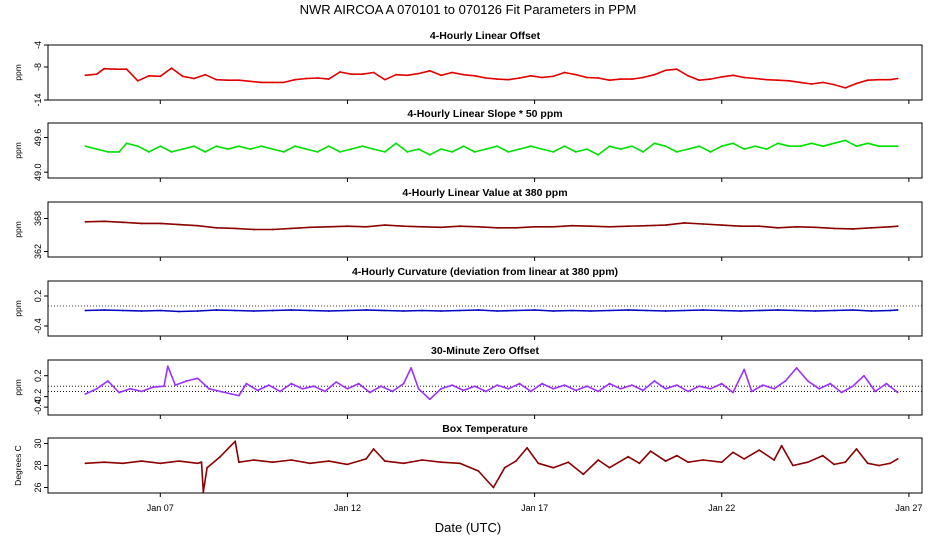 The width and height of the screenshot is (936, 540). I want to click on y-tick-label: -4, so click(38, 45).